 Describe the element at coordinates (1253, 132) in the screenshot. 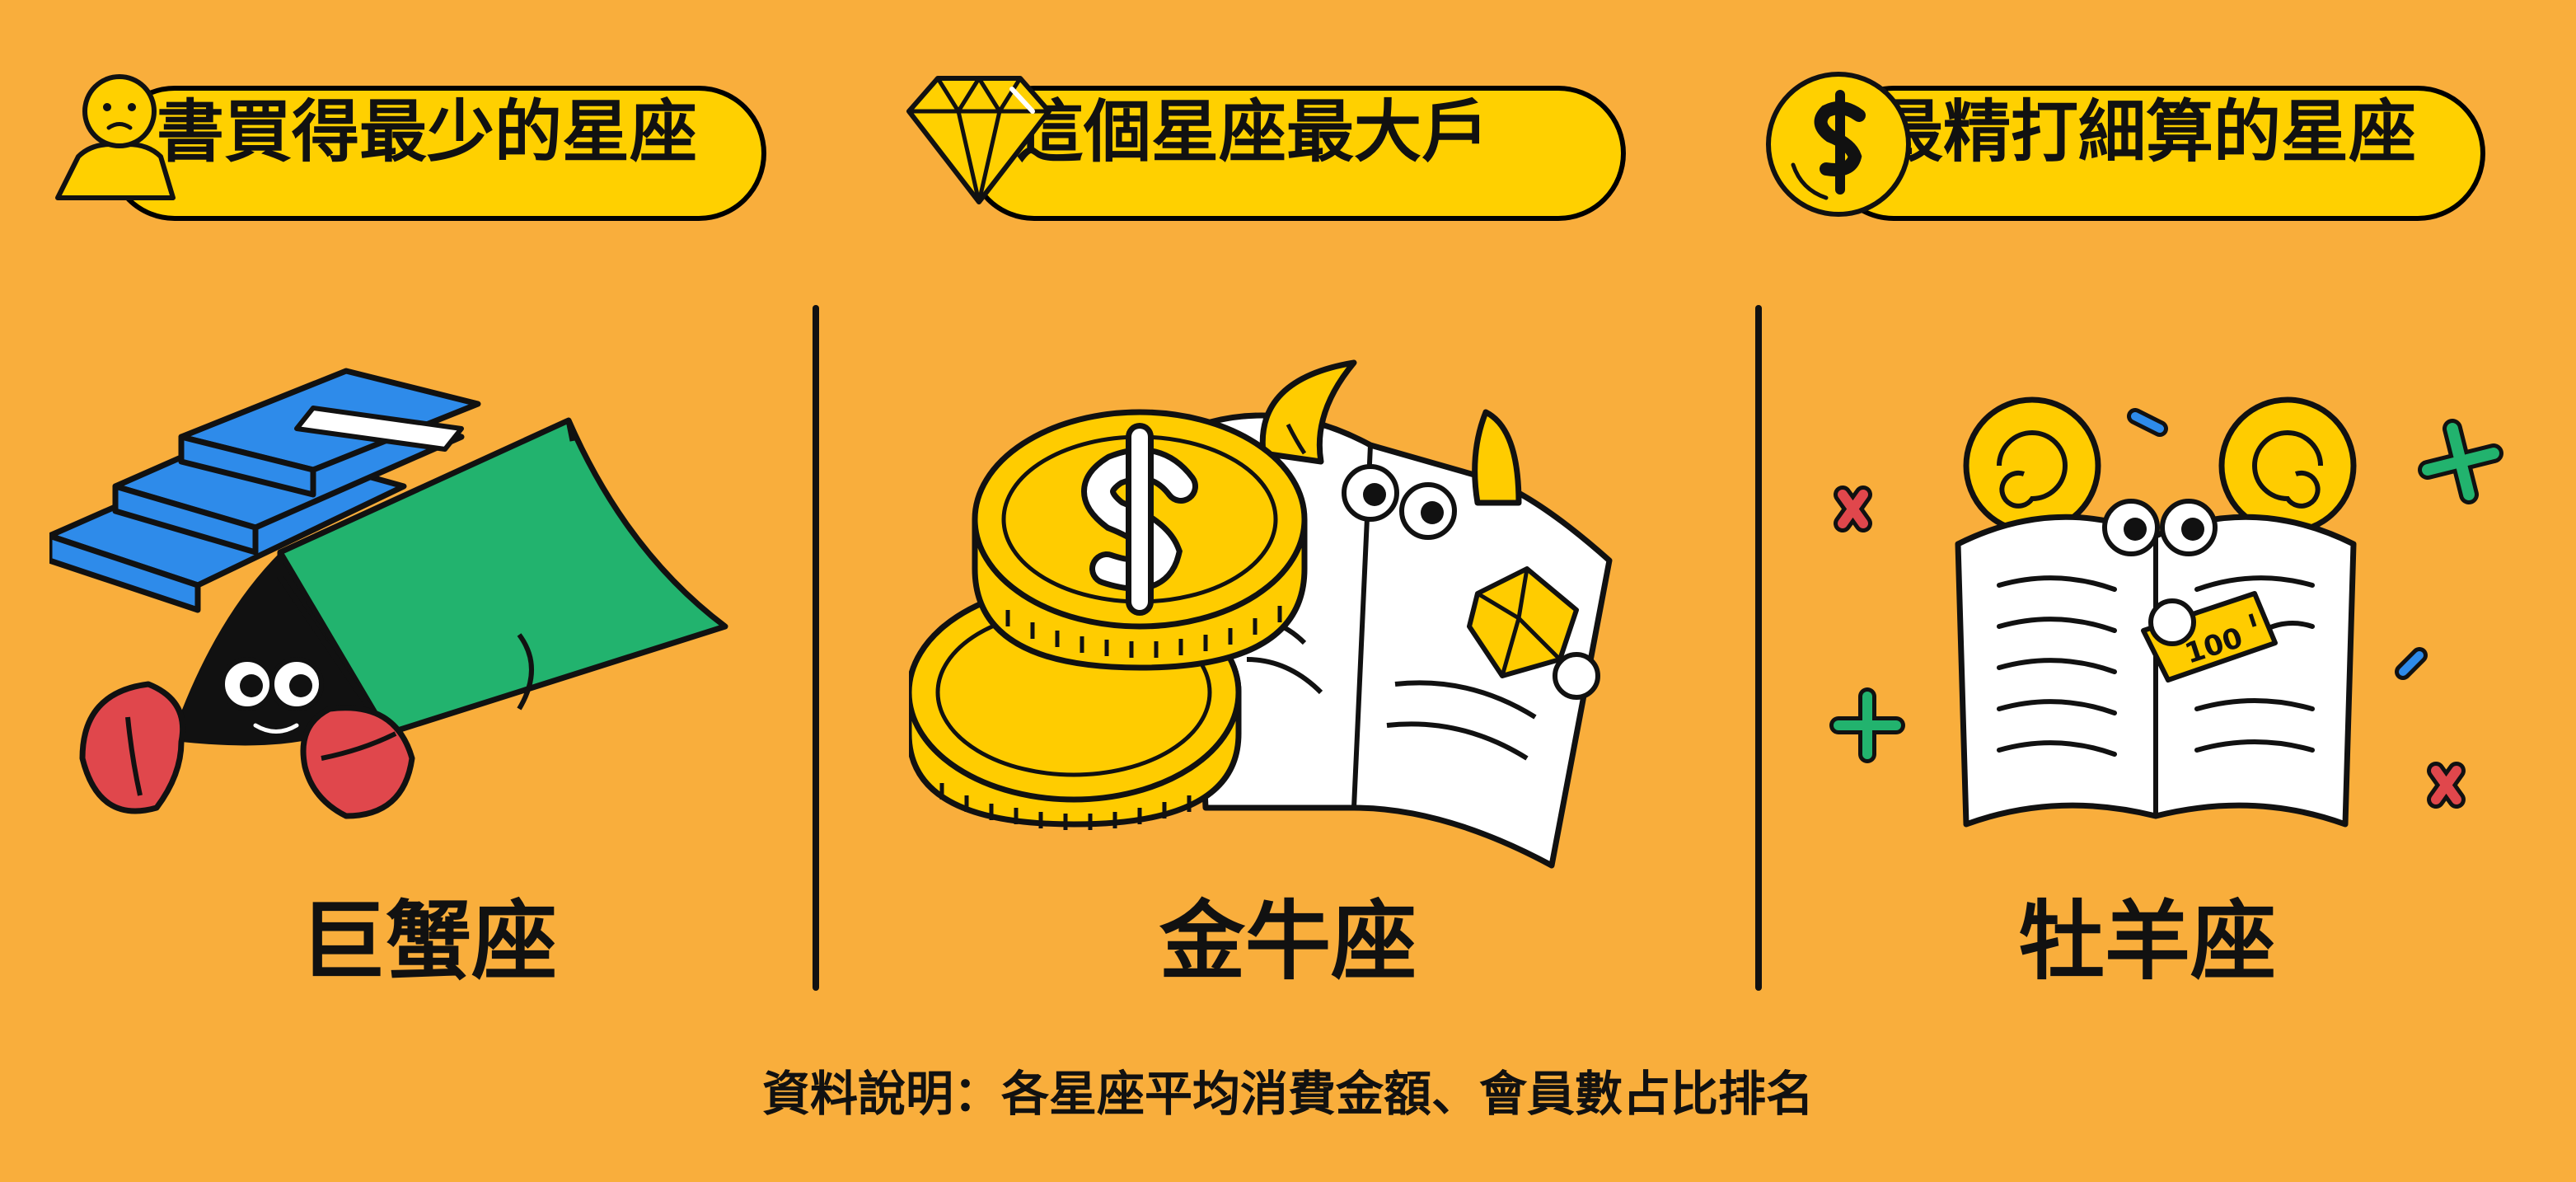

I see `header-label: 這個星座最大戶` at that location.